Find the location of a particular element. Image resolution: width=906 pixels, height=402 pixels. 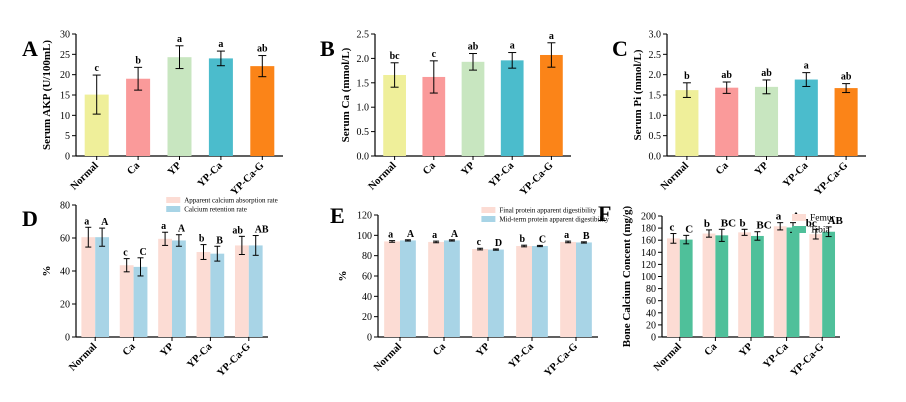

y-tick-label: 0.5 is located at coordinates (363, 132).